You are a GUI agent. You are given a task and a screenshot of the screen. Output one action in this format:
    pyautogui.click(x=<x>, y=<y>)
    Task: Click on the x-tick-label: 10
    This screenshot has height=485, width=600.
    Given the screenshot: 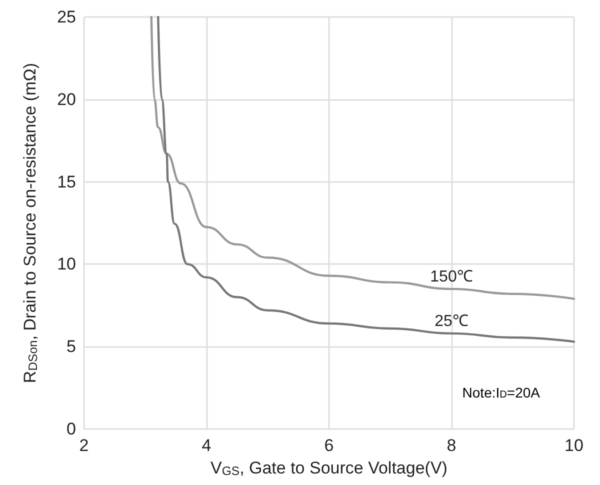 What is the action you would take?
    pyautogui.click(x=574, y=445)
    